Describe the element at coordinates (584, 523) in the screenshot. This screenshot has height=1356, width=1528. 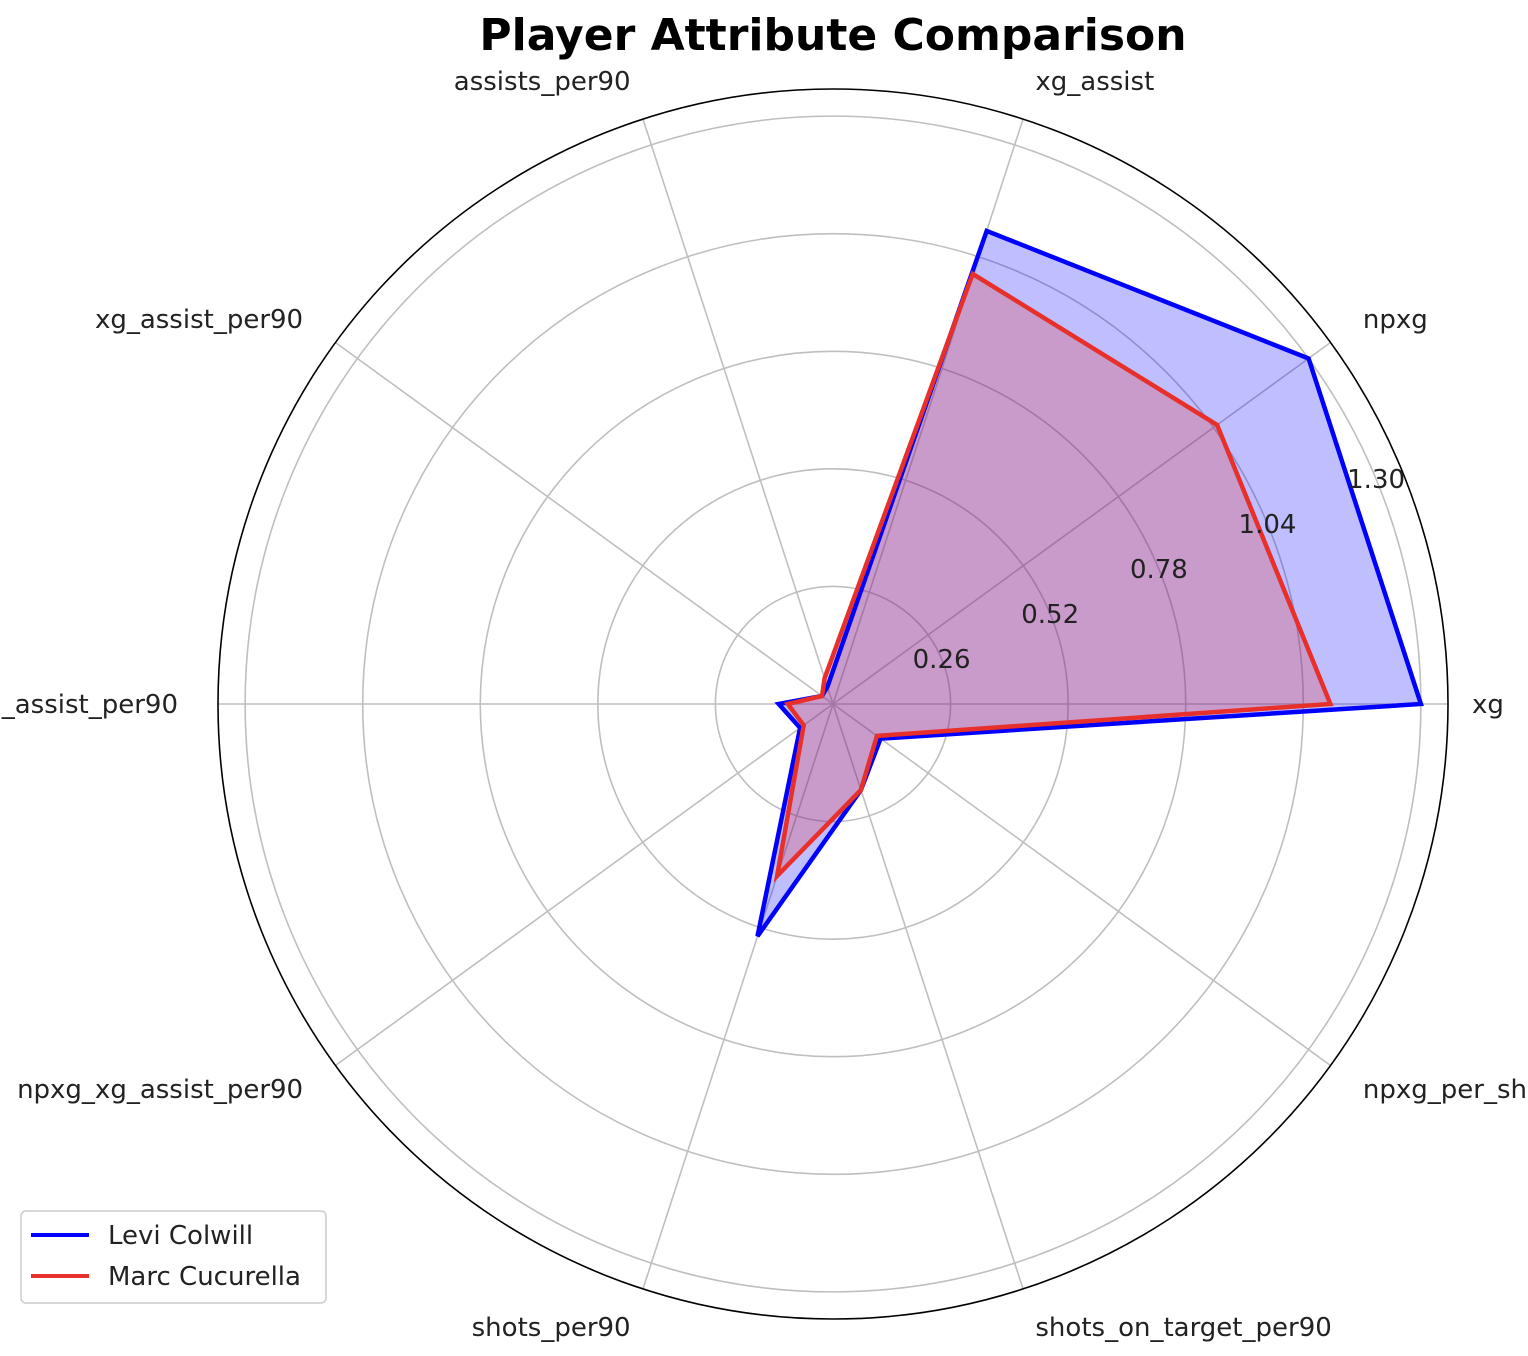
I see `axis-spoke-xg-assist-per90` at that location.